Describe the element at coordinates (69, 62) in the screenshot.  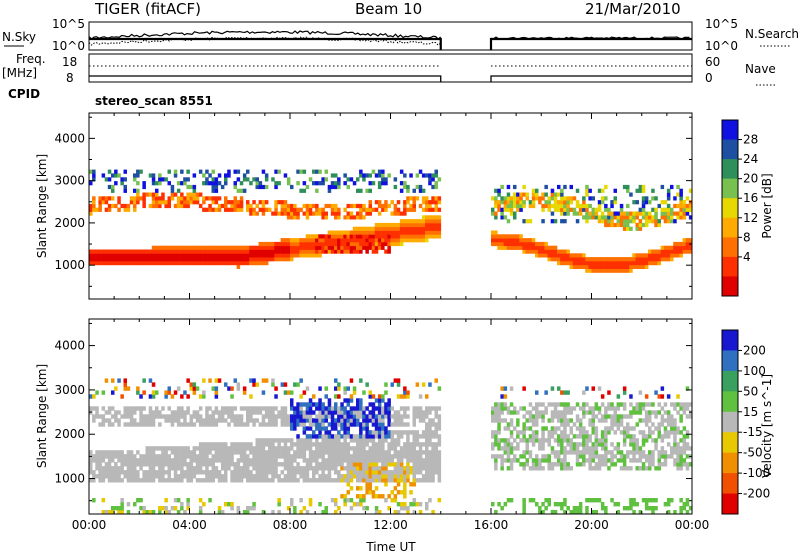
I see `freq-tick-top: 18` at that location.